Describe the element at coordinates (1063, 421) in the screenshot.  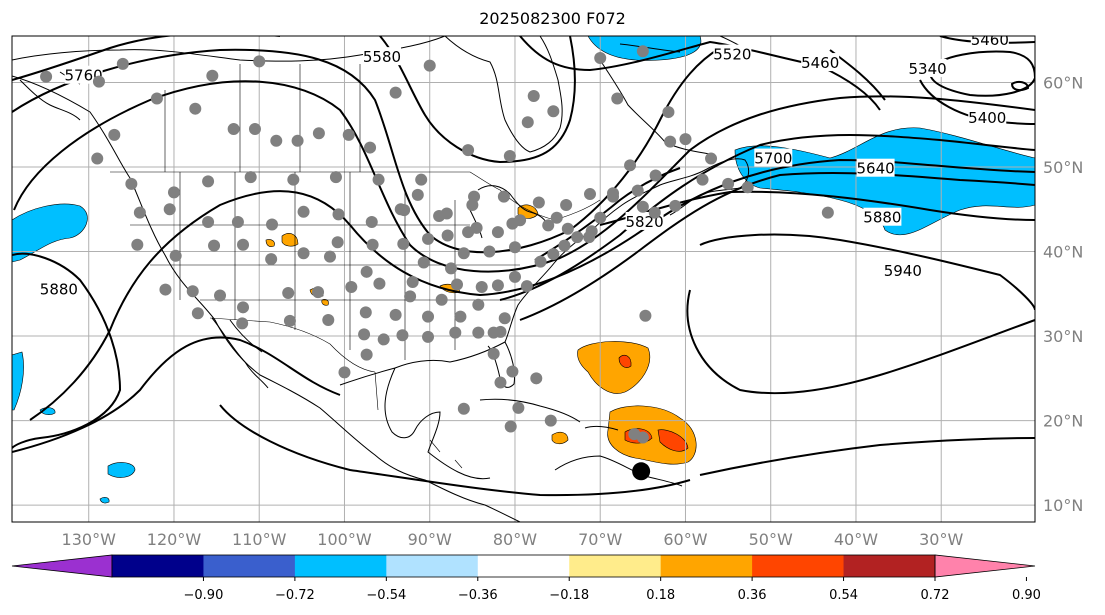
I see `lat-tick-label: 20°N` at that location.